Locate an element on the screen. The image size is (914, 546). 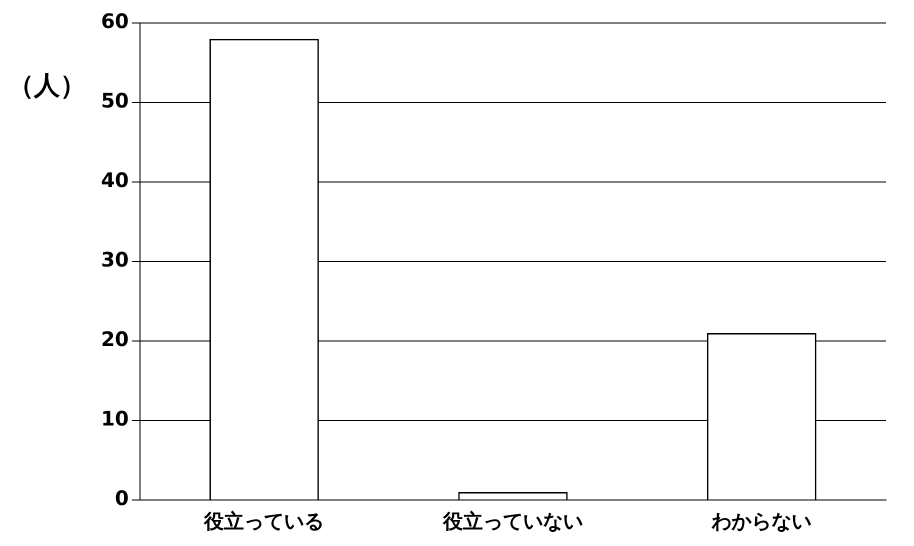
y-tick-label: 50 is located at coordinates (114, 100).